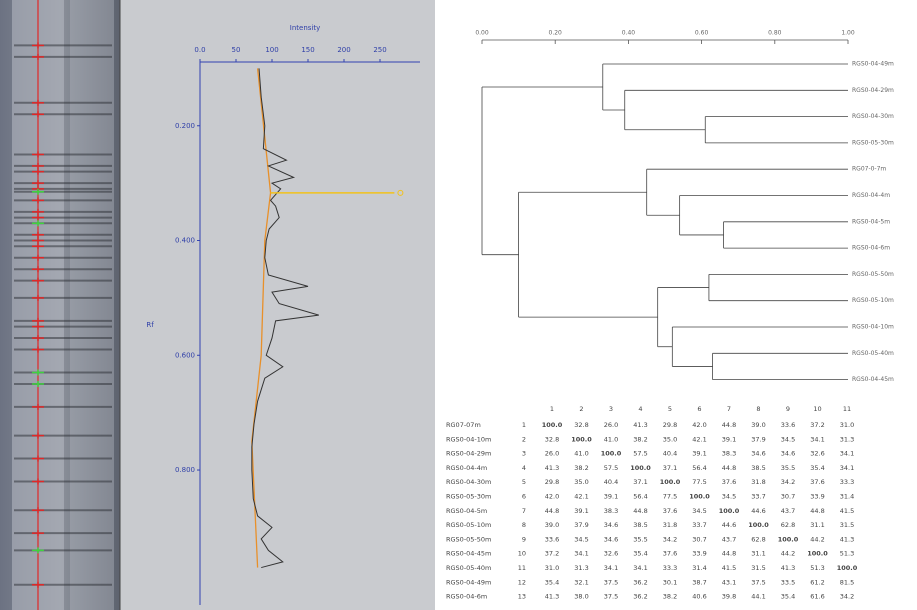 This screenshot has height=610, width=917. What do you see at coordinates (871, 195) in the screenshot?
I see `leaf-label: RGS0-04-4m` at bounding box center [871, 195].